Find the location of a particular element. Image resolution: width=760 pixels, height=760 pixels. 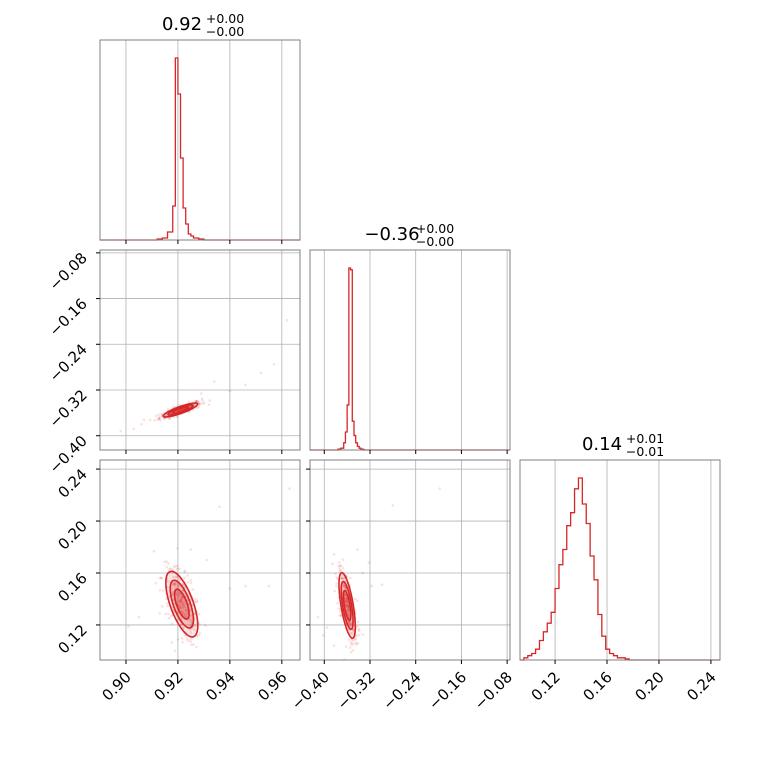

x-tick-label: −0.16 is located at coordinates (447, 690).